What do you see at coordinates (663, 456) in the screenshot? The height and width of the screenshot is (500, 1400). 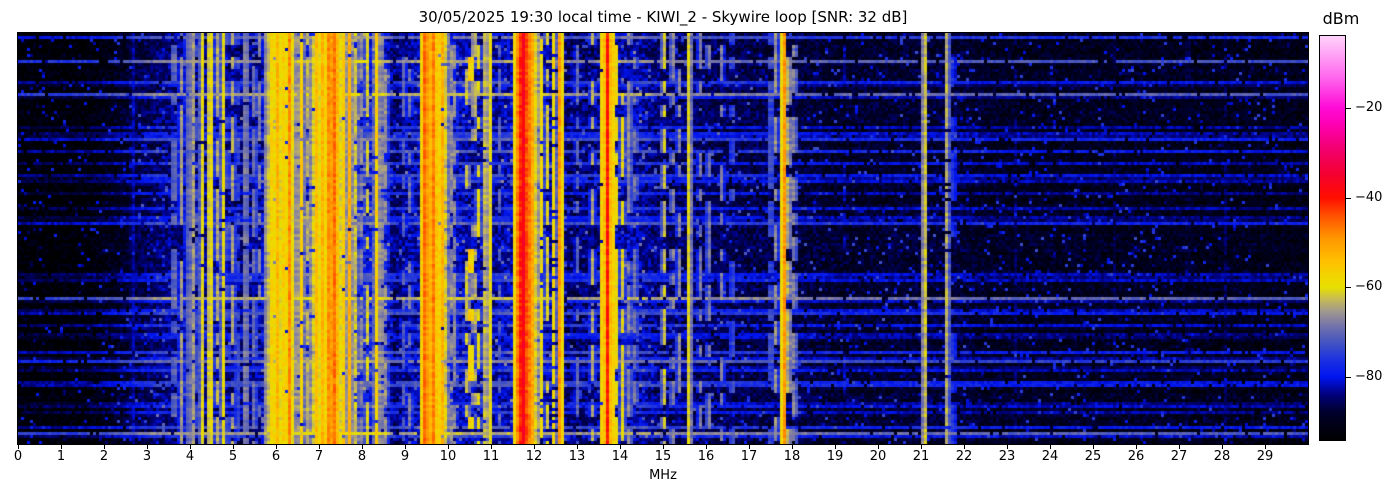 I see `x-tick-label: 15` at bounding box center [663, 456].